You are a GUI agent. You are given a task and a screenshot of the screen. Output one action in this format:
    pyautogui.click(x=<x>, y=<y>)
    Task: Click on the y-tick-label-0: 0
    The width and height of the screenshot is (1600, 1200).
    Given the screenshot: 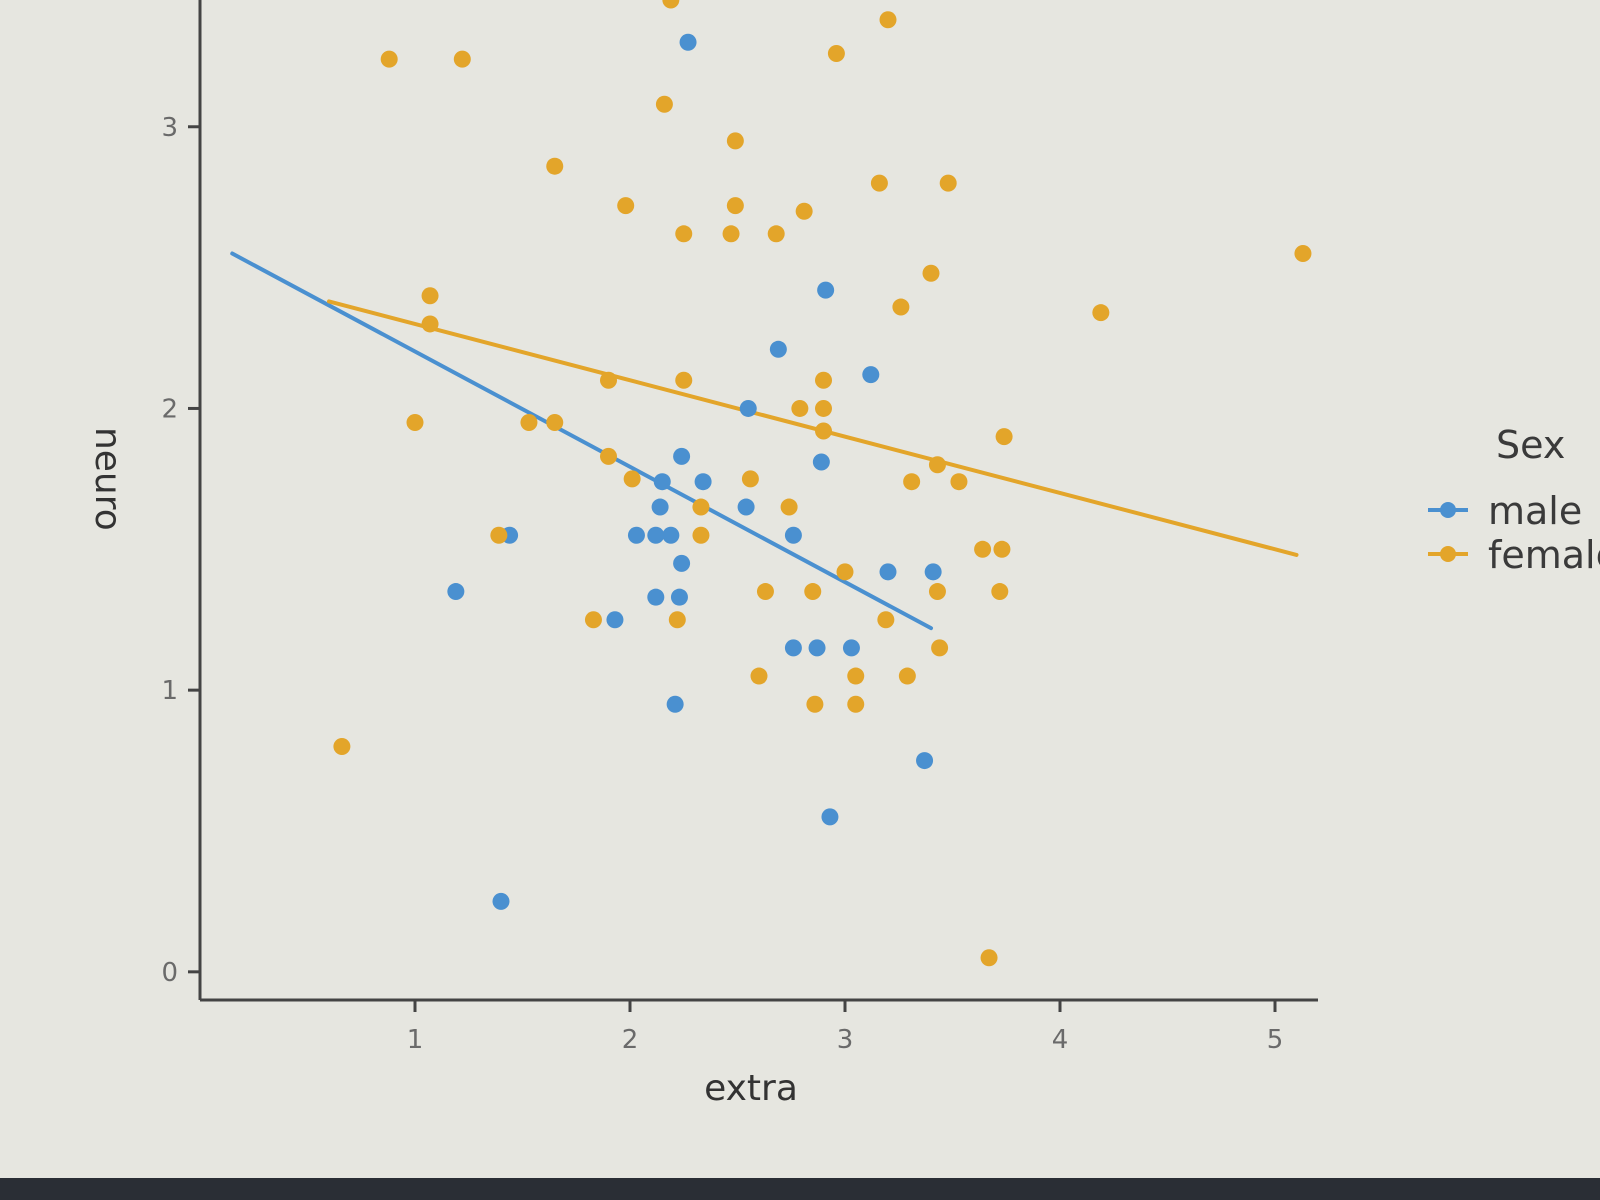 What is the action you would take?
    pyautogui.click(x=169, y=973)
    